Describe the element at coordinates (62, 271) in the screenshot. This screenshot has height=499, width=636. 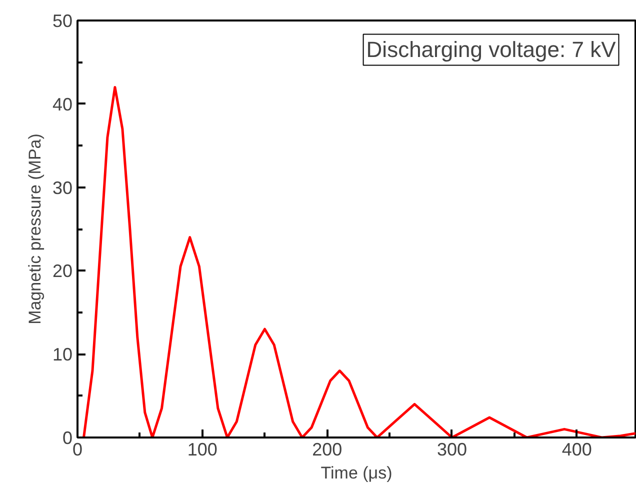
I see `y-tick-label: 20` at that location.